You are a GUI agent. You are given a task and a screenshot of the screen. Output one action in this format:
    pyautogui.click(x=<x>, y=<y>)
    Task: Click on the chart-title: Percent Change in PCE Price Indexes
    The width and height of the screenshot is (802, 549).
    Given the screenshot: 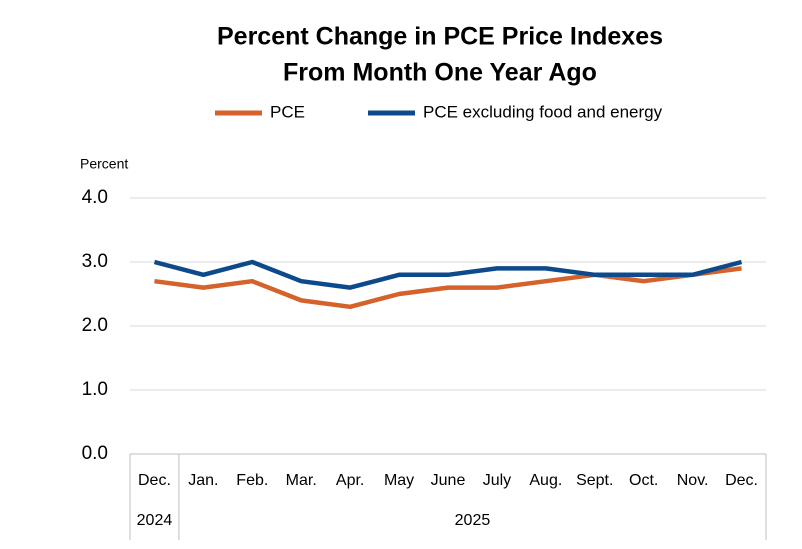 What is the action you would take?
    pyautogui.click(x=440, y=37)
    